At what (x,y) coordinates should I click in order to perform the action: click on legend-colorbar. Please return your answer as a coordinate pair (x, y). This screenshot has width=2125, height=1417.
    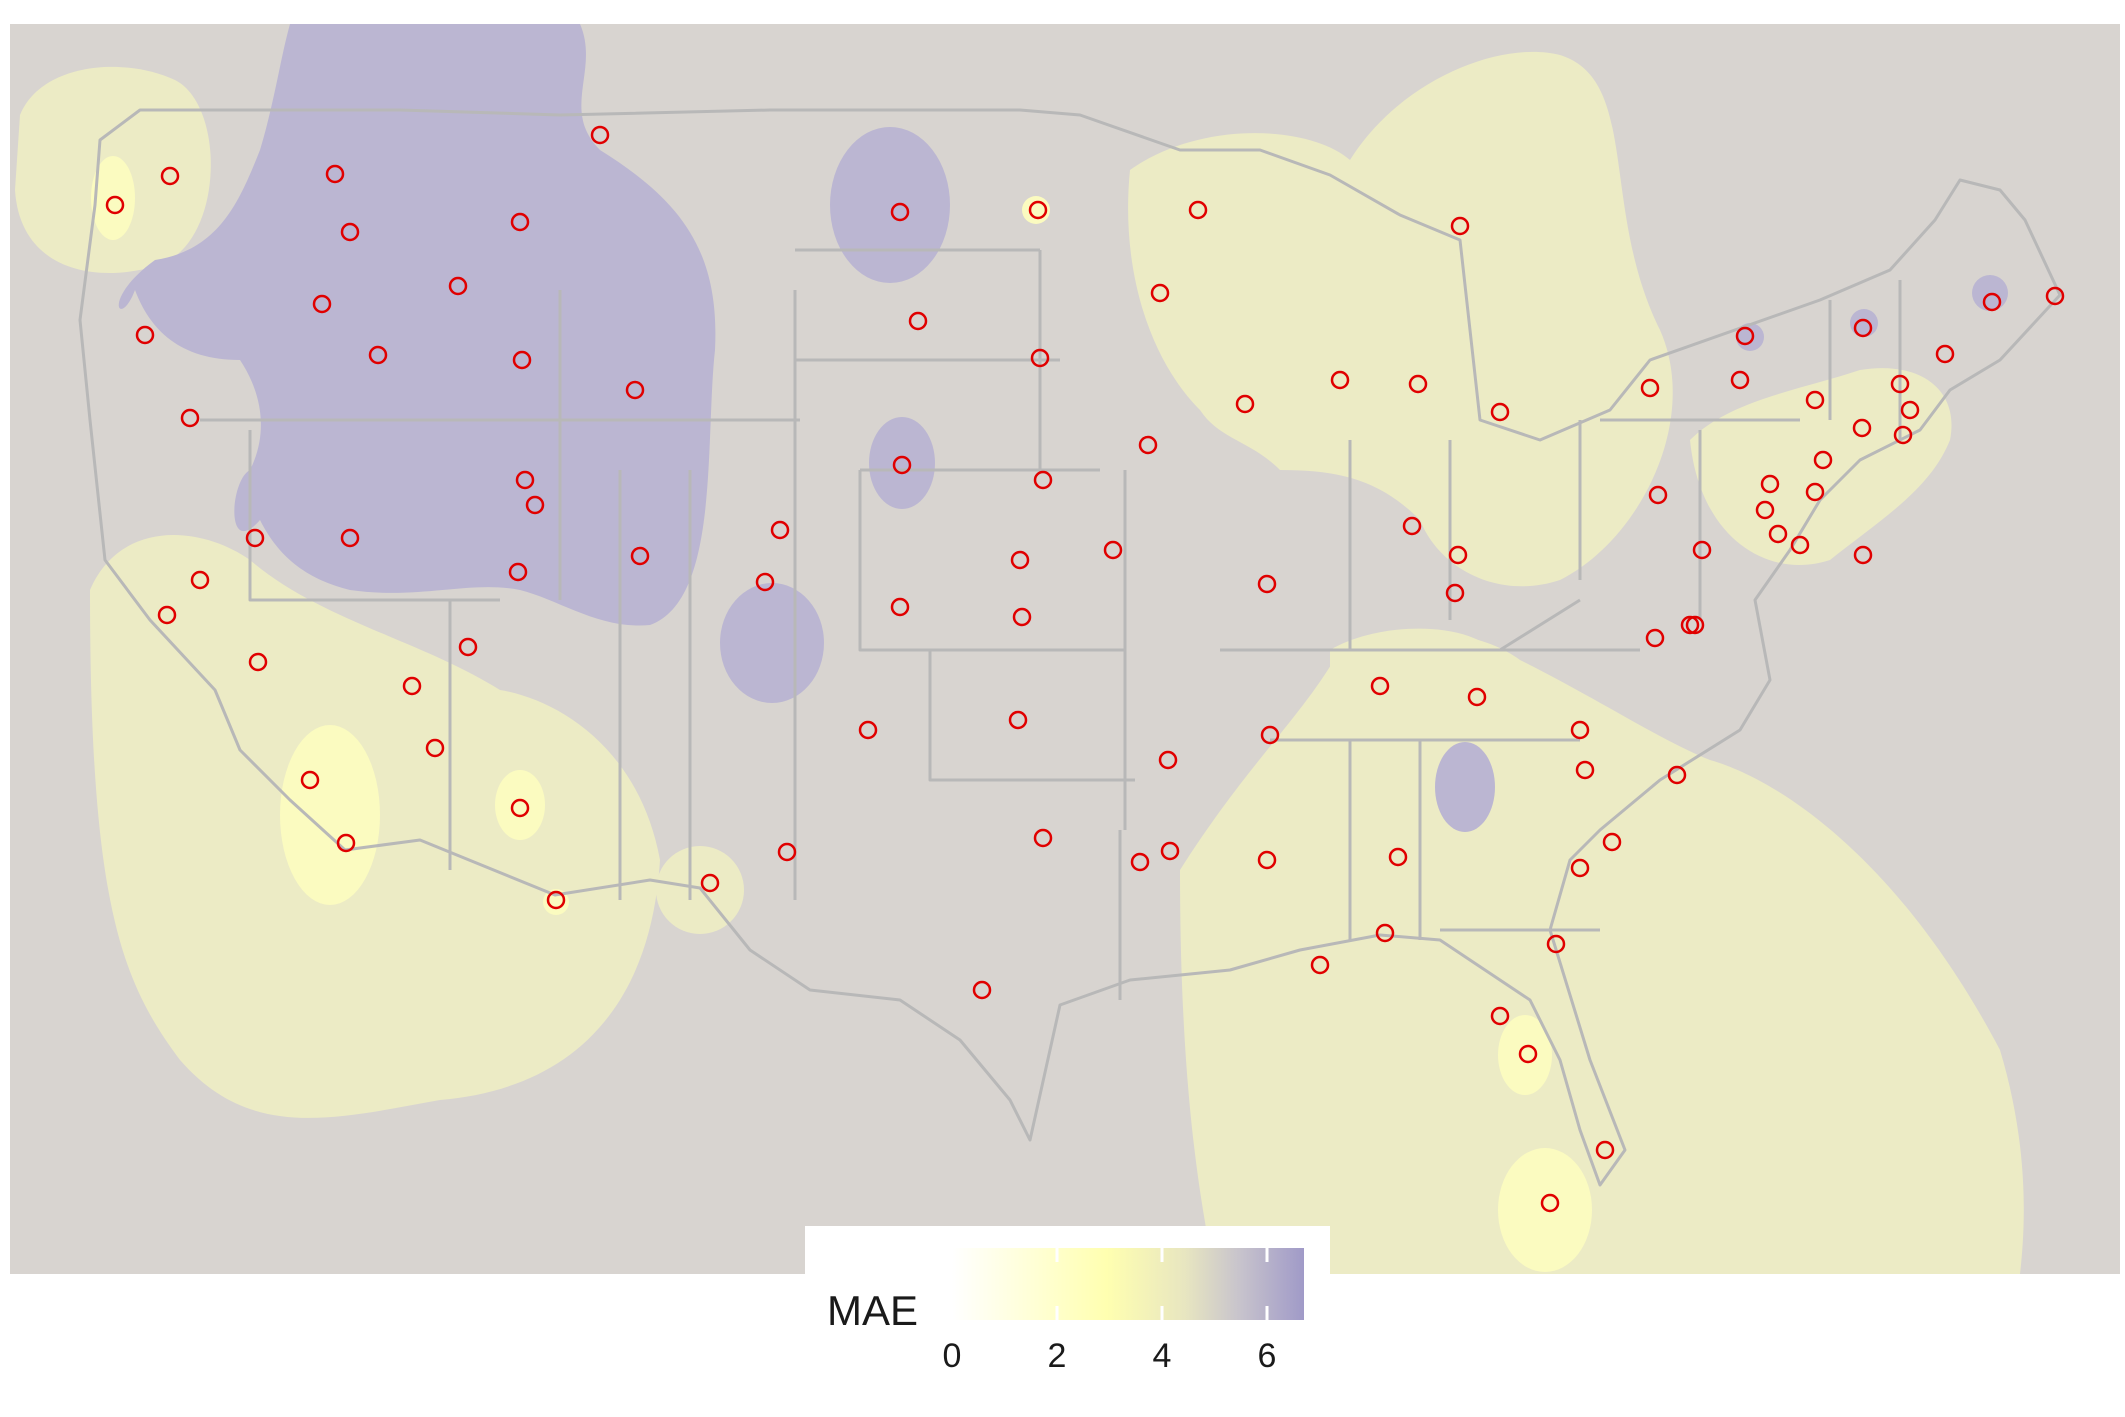
    Looking at the image, I should click on (1128, 1284).